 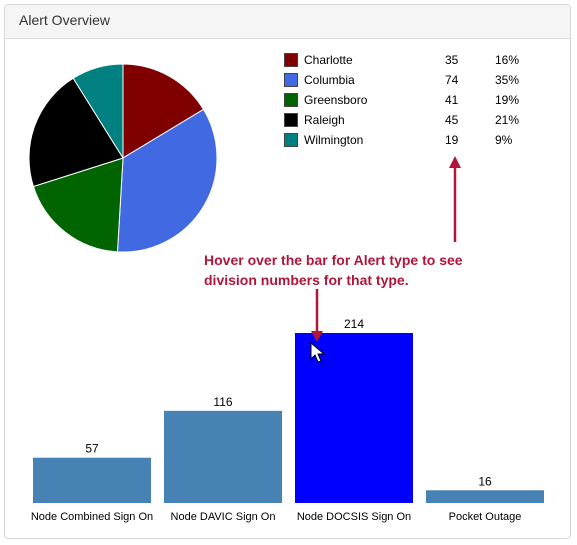 What do you see at coordinates (507, 80) in the screenshot?
I see `legend-percent: 35%` at bounding box center [507, 80].